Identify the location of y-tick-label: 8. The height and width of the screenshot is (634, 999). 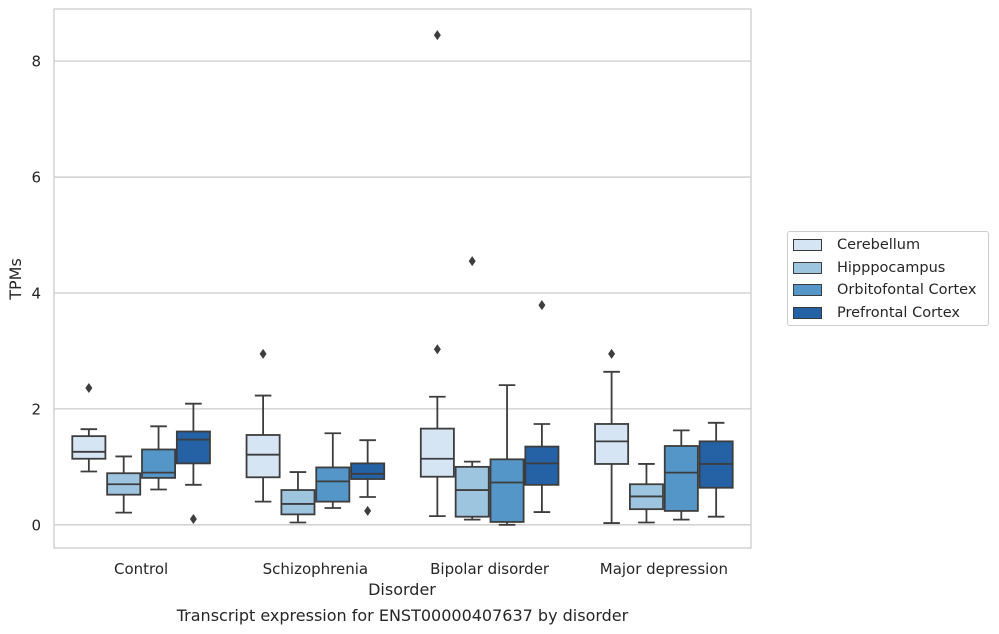
(36, 62).